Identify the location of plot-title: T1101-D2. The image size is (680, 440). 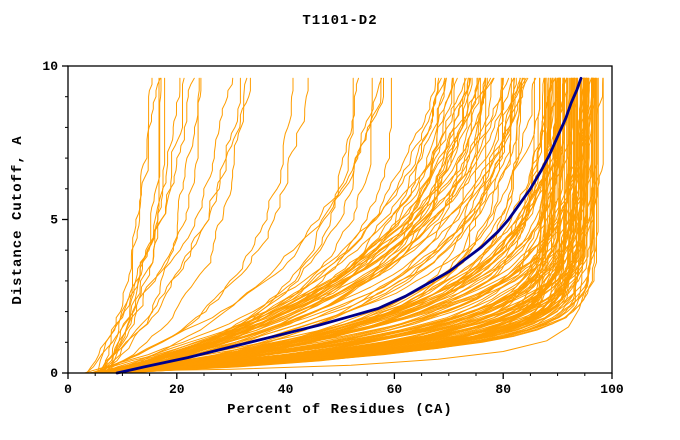
(340, 21).